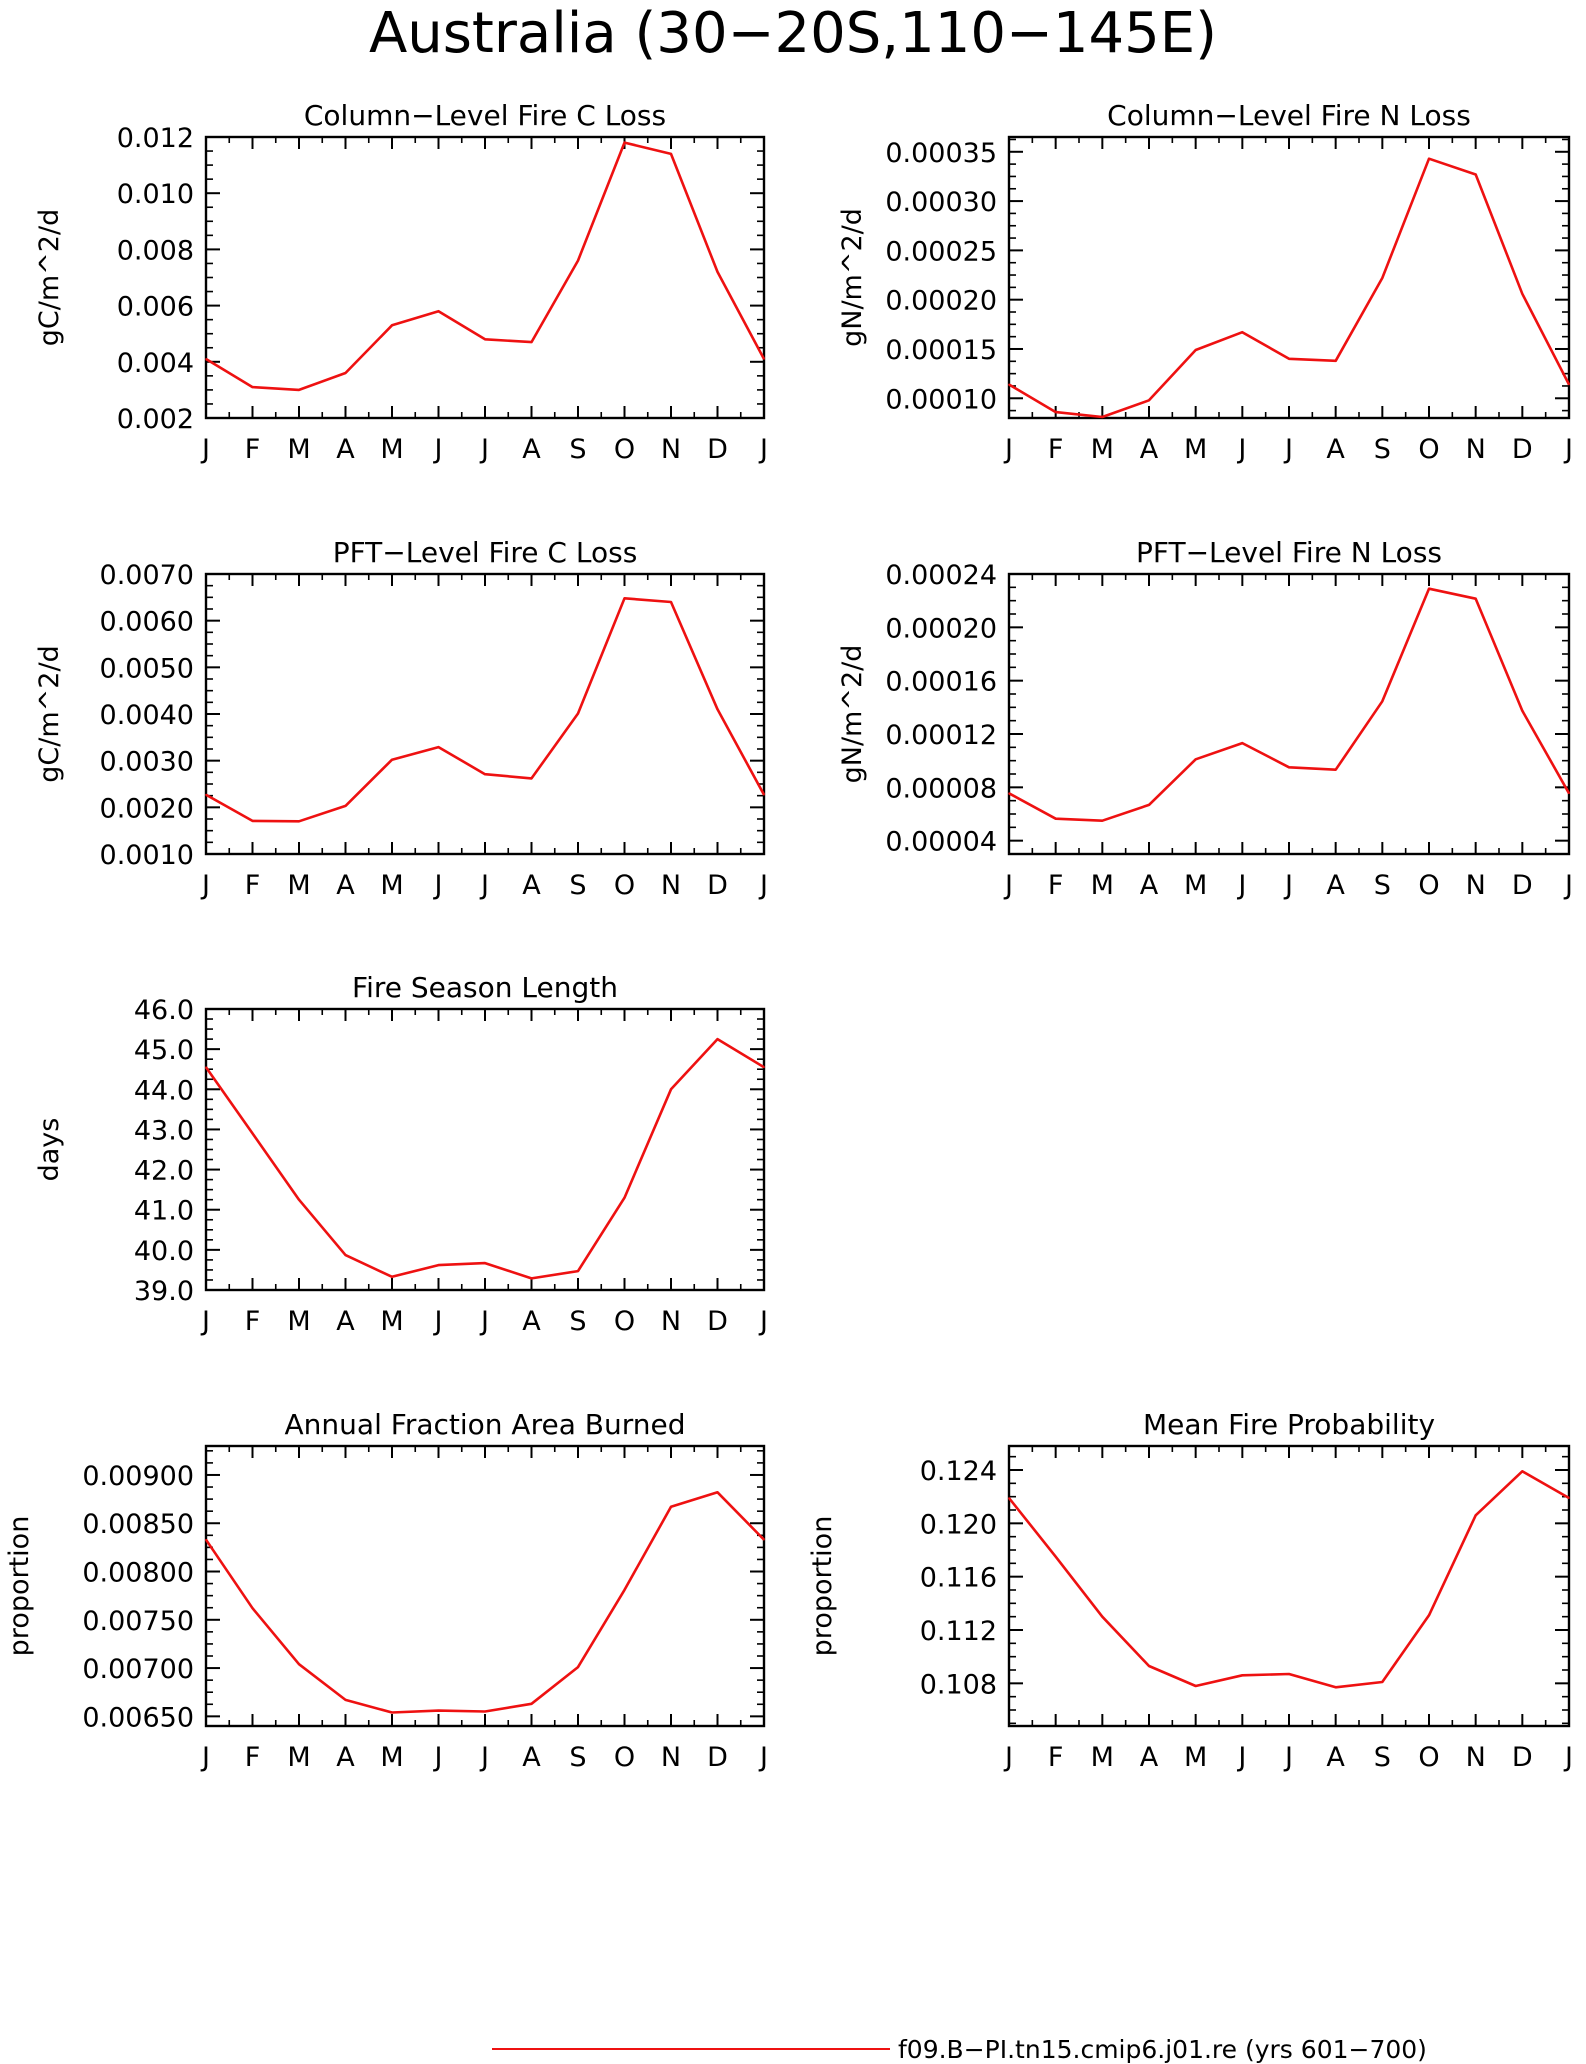 This screenshot has height=2064, width=1586. I want to click on series-line, so click(1288, 1579).